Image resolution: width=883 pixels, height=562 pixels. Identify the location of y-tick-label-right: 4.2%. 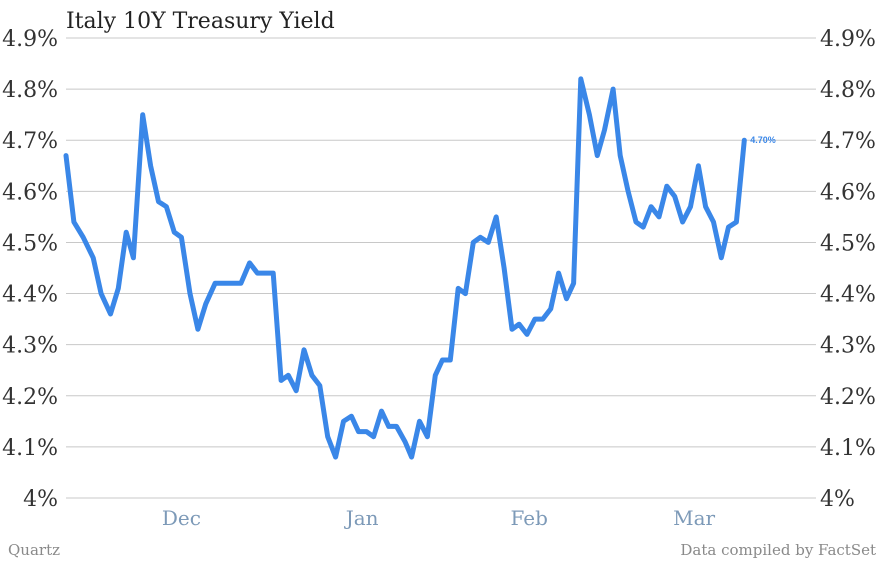
(848, 397).